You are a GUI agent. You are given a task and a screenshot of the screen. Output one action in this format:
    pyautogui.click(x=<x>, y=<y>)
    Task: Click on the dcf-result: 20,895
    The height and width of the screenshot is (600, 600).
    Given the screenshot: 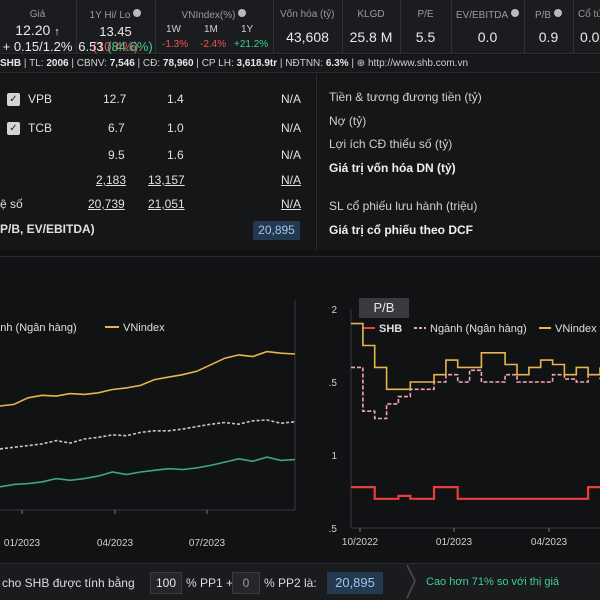 What is the action you would take?
    pyautogui.click(x=355, y=583)
    